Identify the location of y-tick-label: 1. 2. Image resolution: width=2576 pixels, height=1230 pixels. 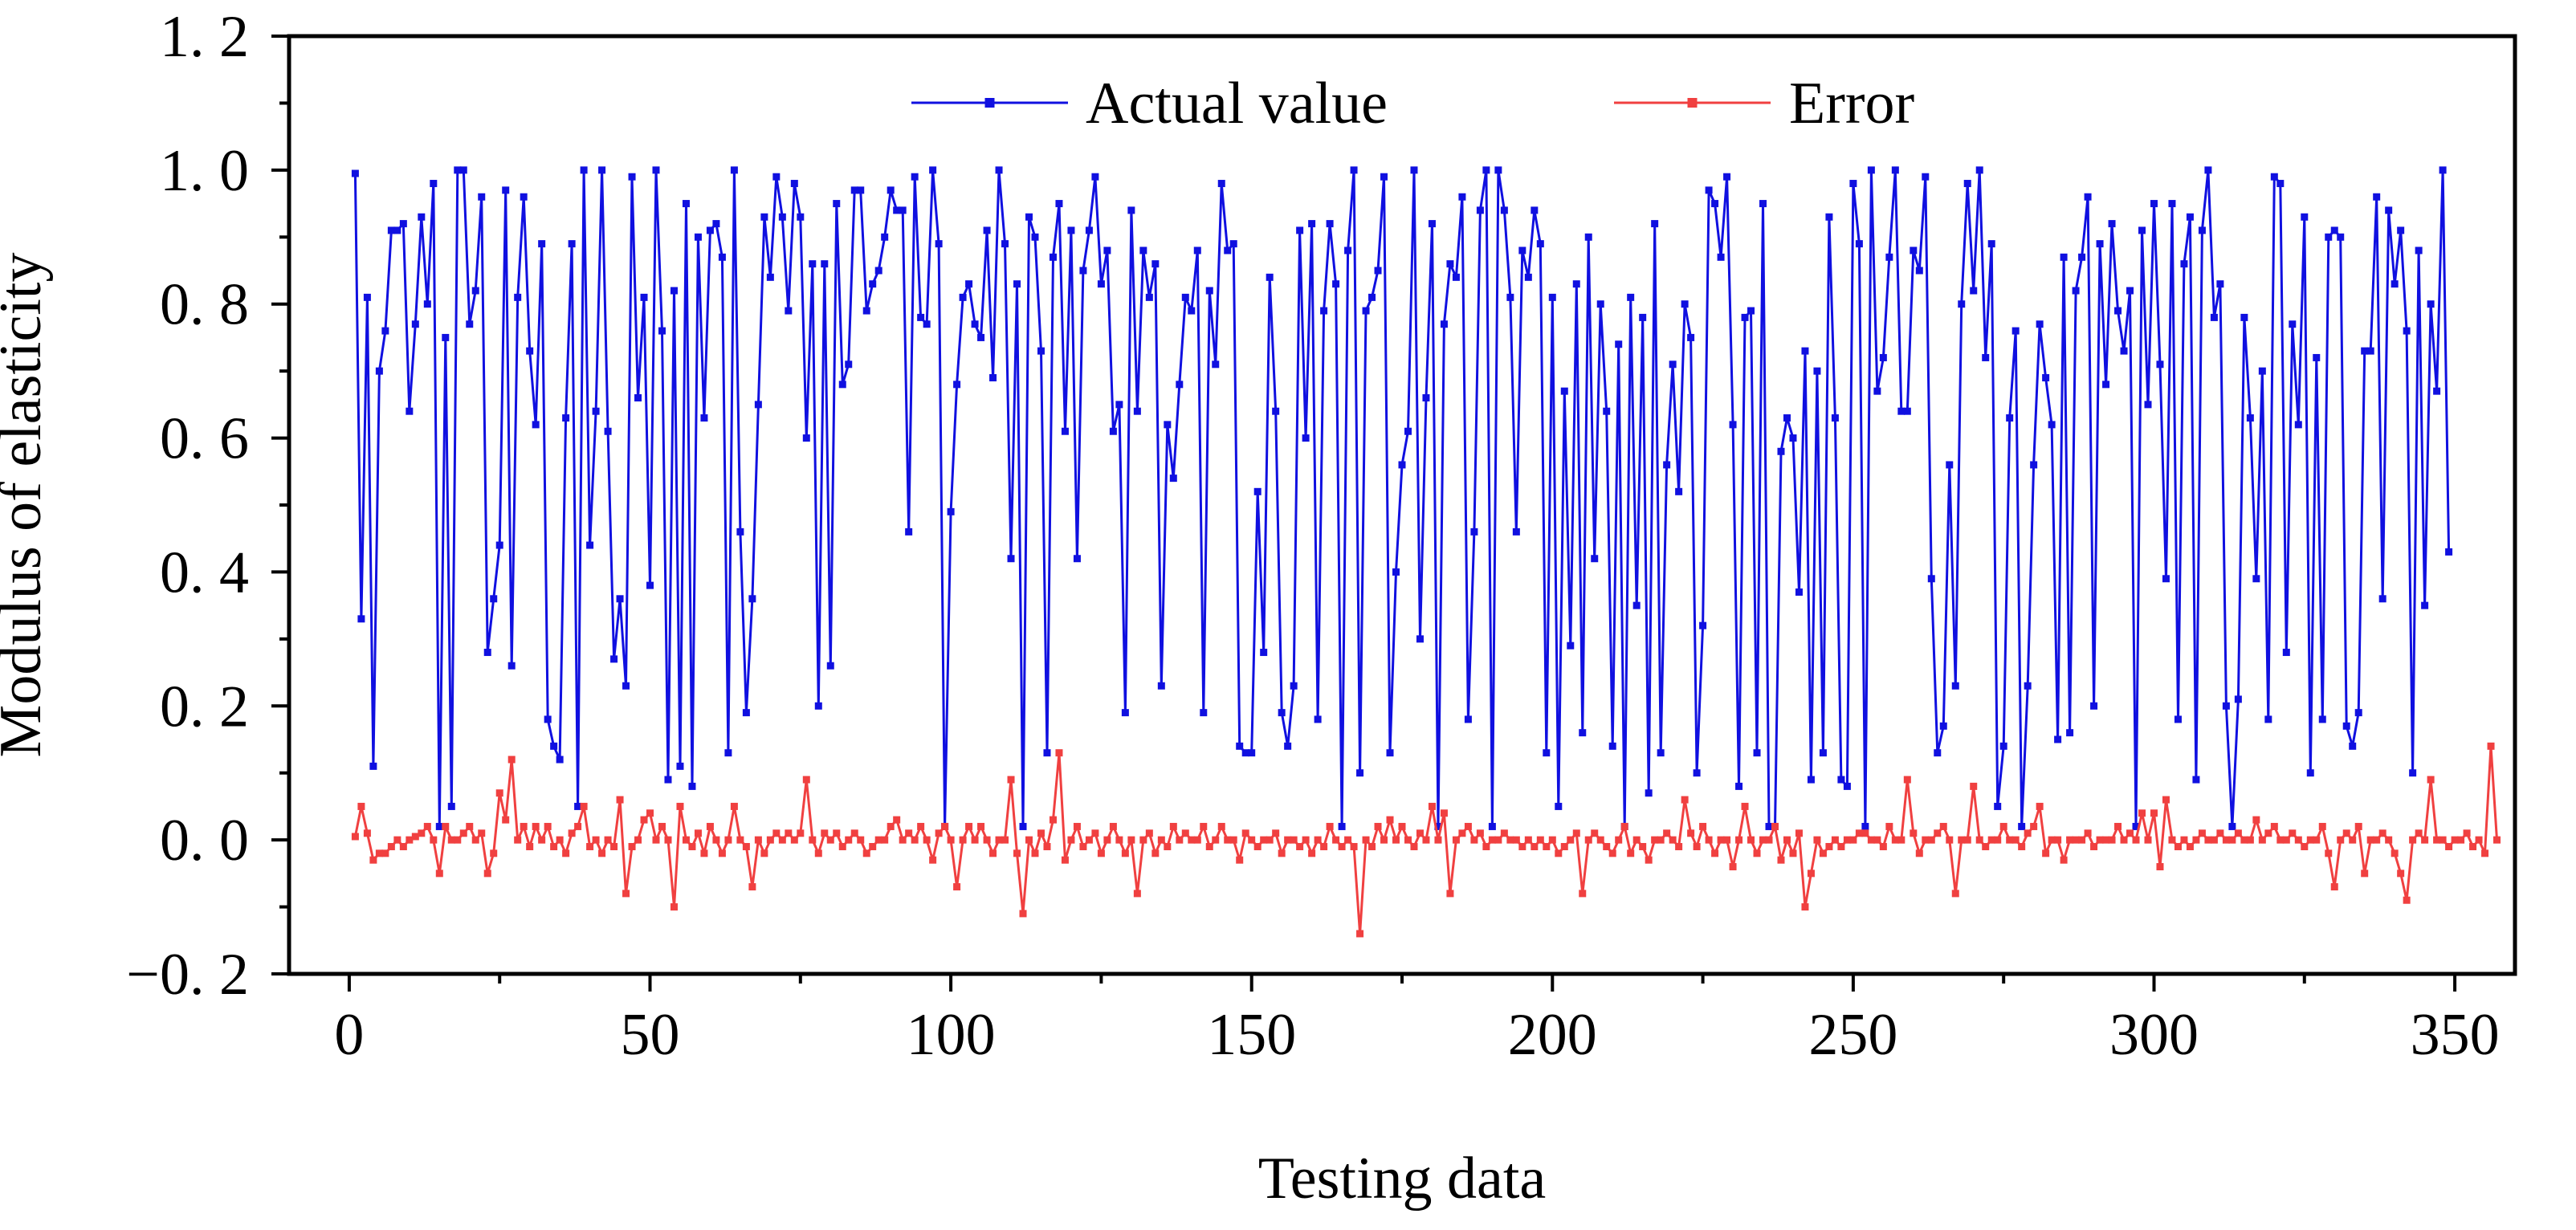
(204, 37).